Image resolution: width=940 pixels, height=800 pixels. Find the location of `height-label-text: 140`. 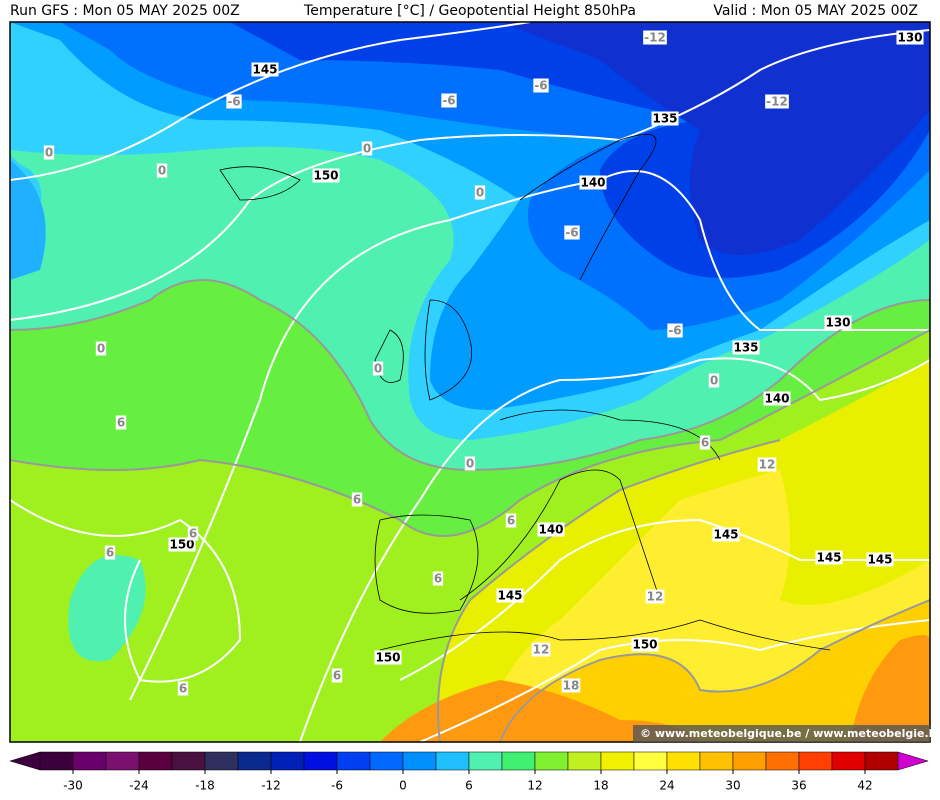

height-label-text: 140 is located at coordinates (550, 530).